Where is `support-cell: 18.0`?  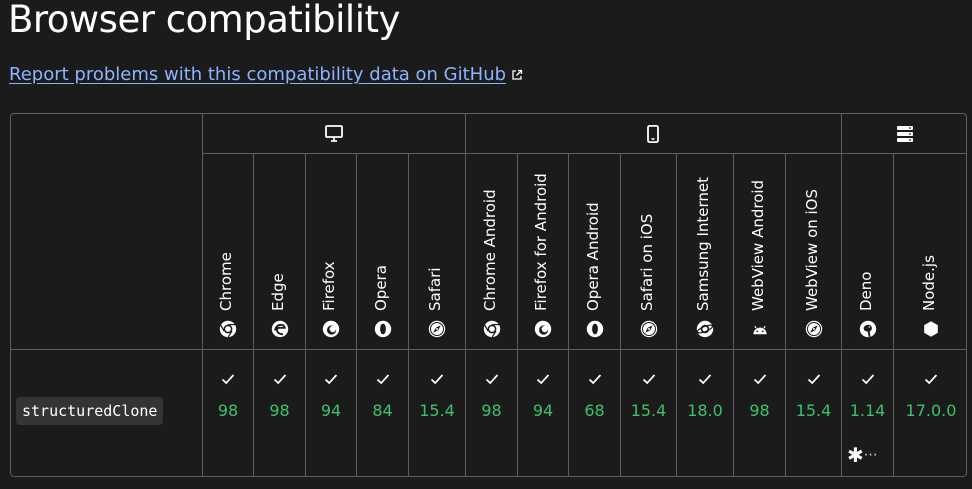
support-cell: 18.0 is located at coordinates (705, 413).